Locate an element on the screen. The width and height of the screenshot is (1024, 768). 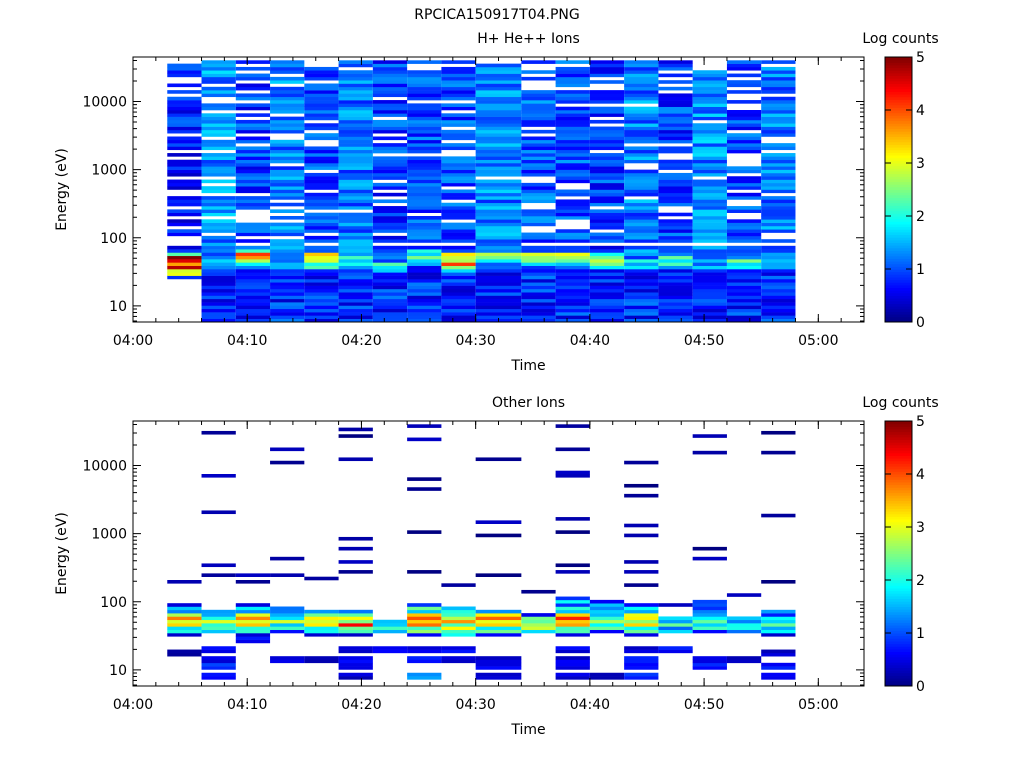
x-tick-label: 04:00 is located at coordinates (133, 705).